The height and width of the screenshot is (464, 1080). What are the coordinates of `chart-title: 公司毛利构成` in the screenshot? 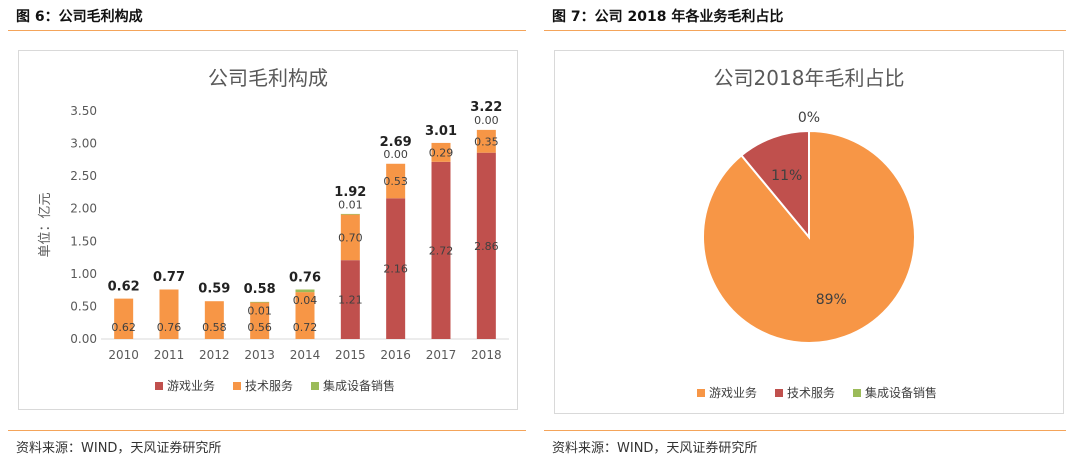 It's located at (268, 78).